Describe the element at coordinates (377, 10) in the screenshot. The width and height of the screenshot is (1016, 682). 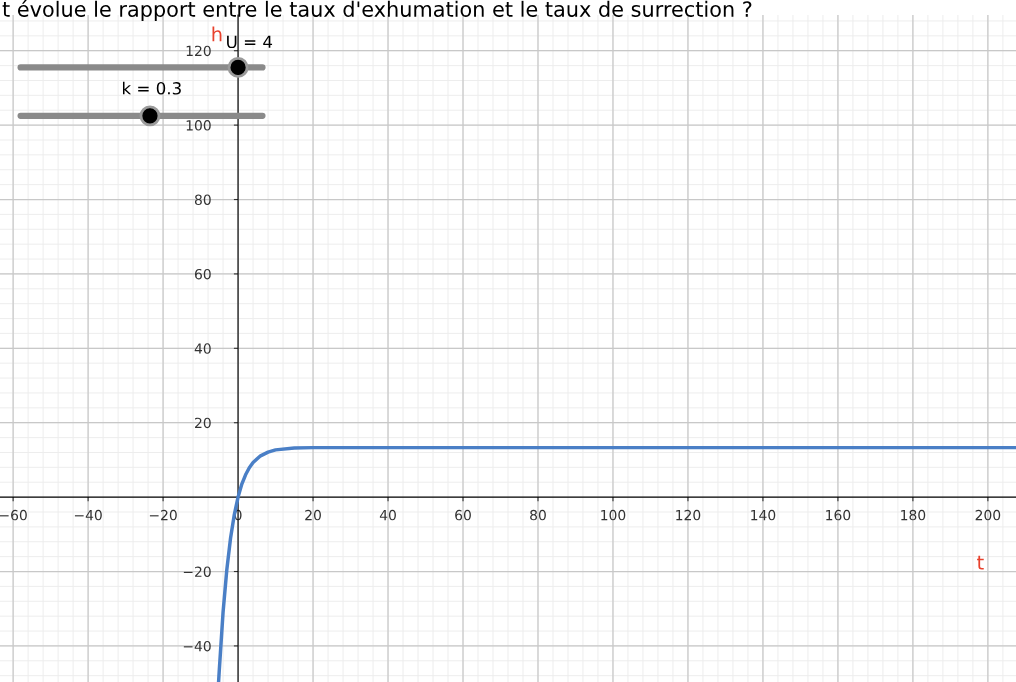
I see `chart-title: t évolue le rapport entre le taux d'exhumation et le taux de surrection ?` at that location.